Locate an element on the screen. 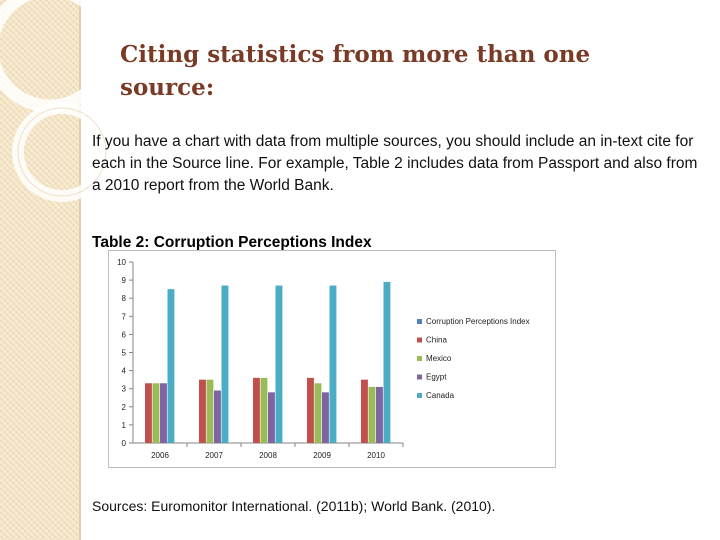 Image resolution: width=720 pixels, height=540 pixels. legend-label: China is located at coordinates (436, 340).